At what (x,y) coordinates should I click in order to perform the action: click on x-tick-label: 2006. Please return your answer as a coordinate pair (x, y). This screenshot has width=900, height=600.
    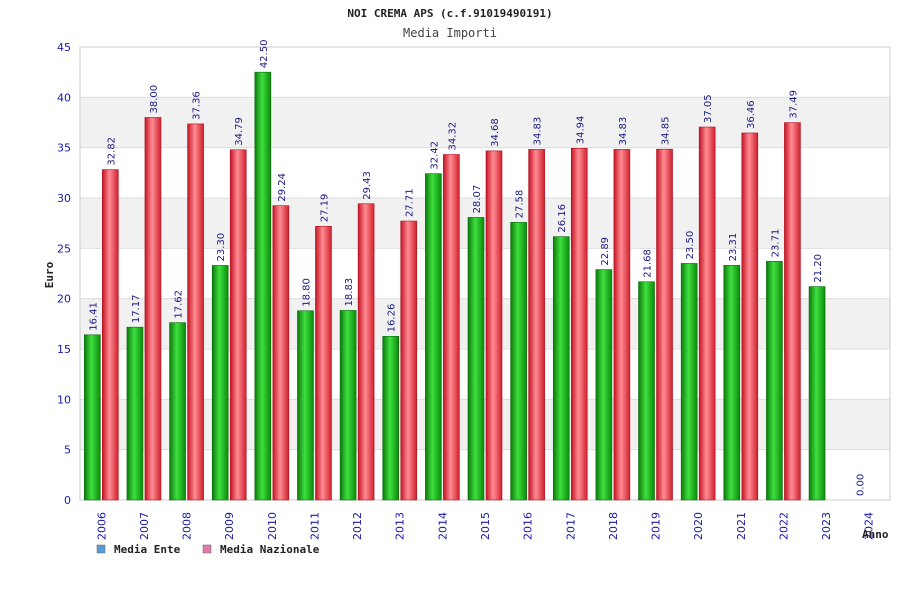
    Looking at the image, I should click on (101, 526).